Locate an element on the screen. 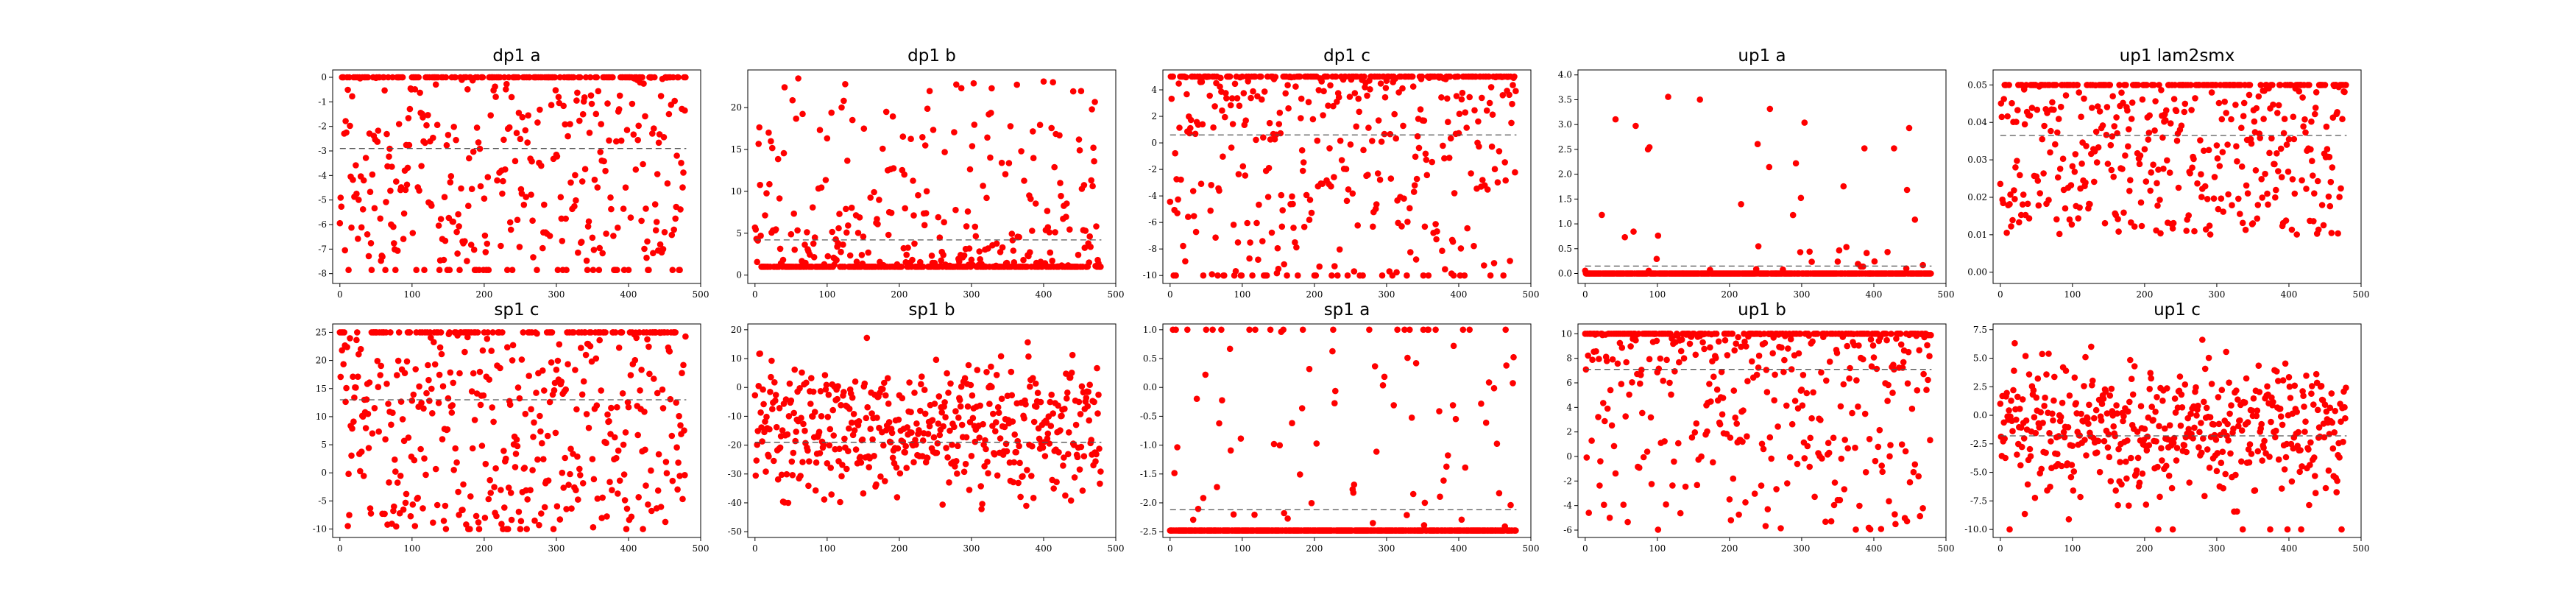 Image resolution: width=2576 pixels, height=589 pixels. x-tick-label: 0 is located at coordinates (2000, 294).